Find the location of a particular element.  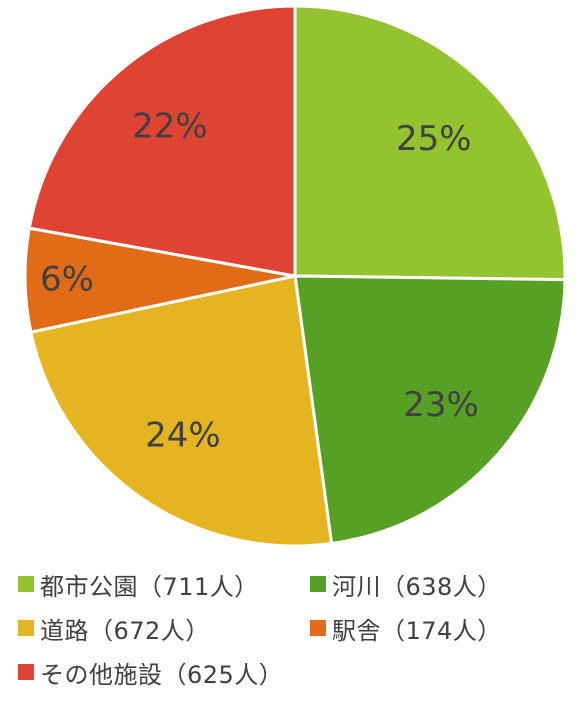

legend-item-river: 河川（638人） is located at coordinates (406, 584).